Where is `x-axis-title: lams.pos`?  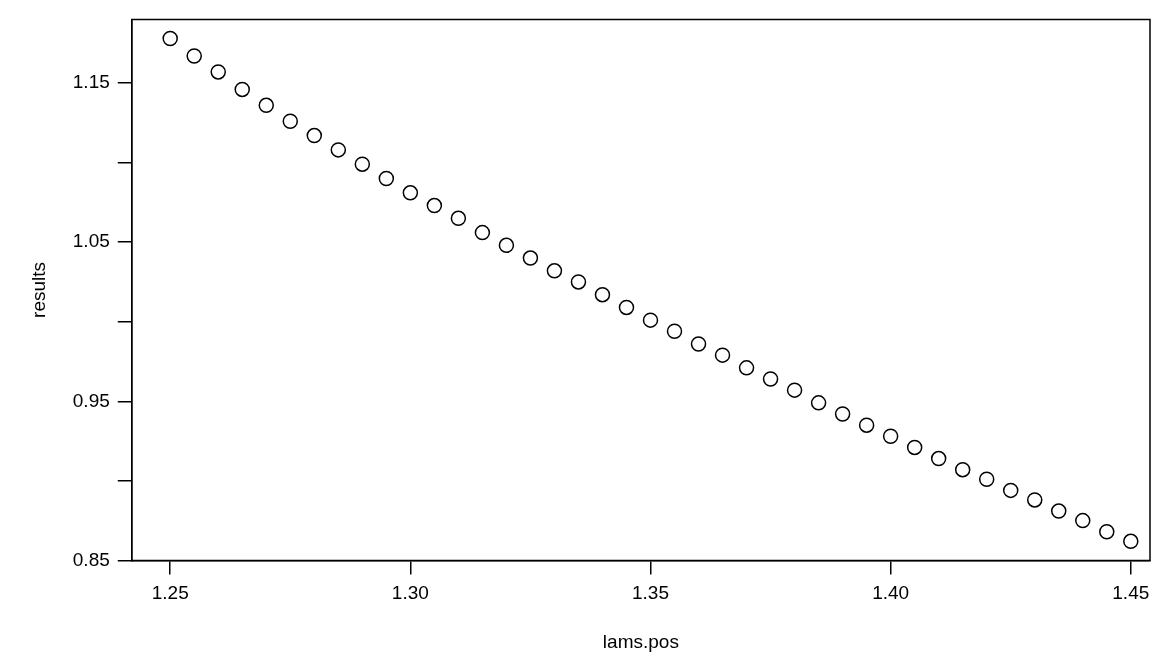 x-axis-title: lams.pos is located at coordinates (640, 641).